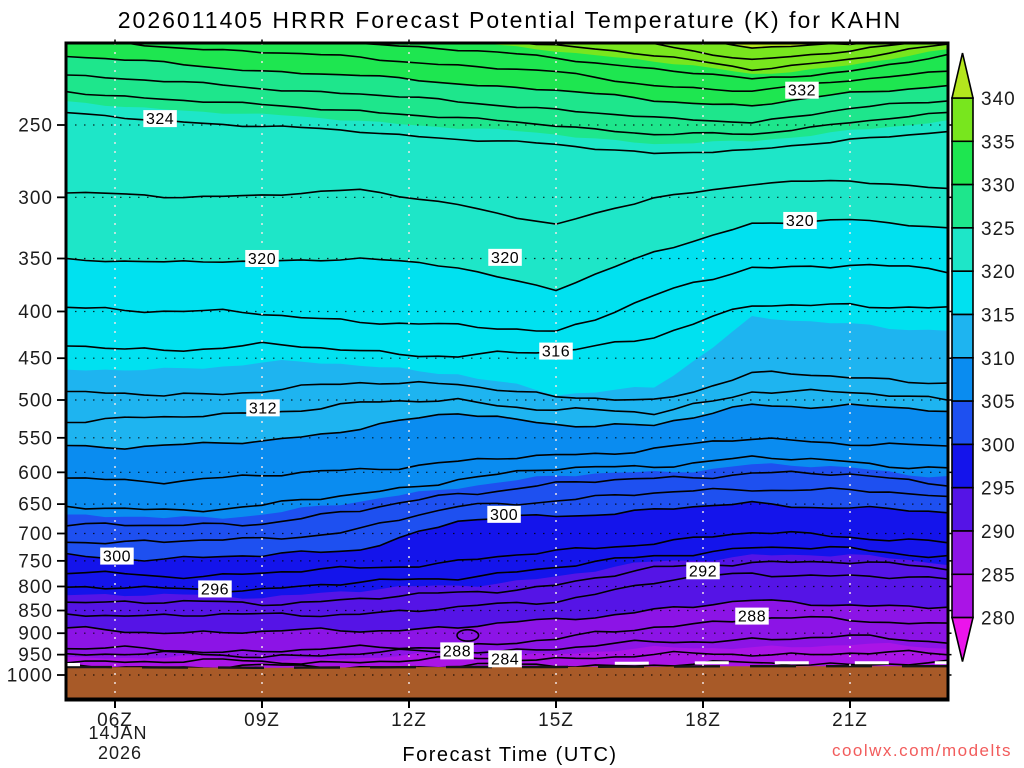  What do you see at coordinates (160, 119) in the screenshot?
I see `contour-label-324: 324` at bounding box center [160, 119].